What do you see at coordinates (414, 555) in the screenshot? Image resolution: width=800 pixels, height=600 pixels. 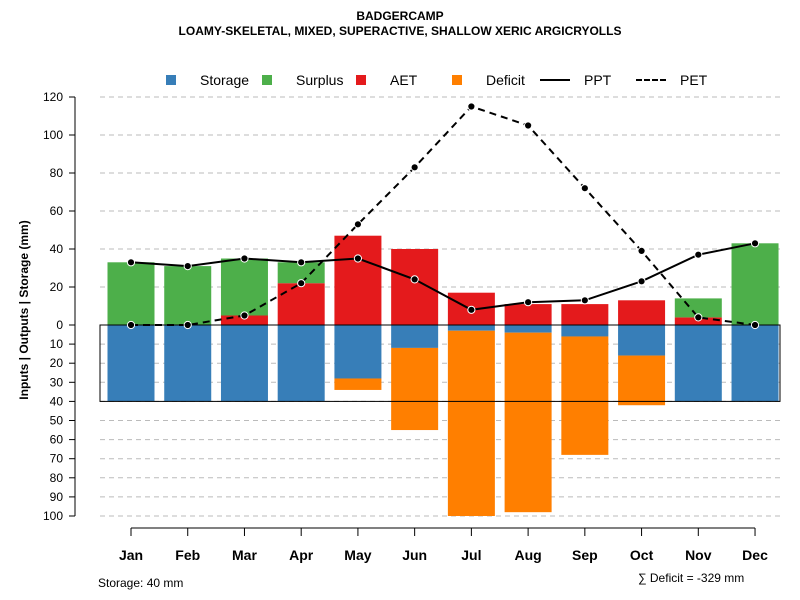 I see `x-tick-label: Jun` at bounding box center [414, 555].